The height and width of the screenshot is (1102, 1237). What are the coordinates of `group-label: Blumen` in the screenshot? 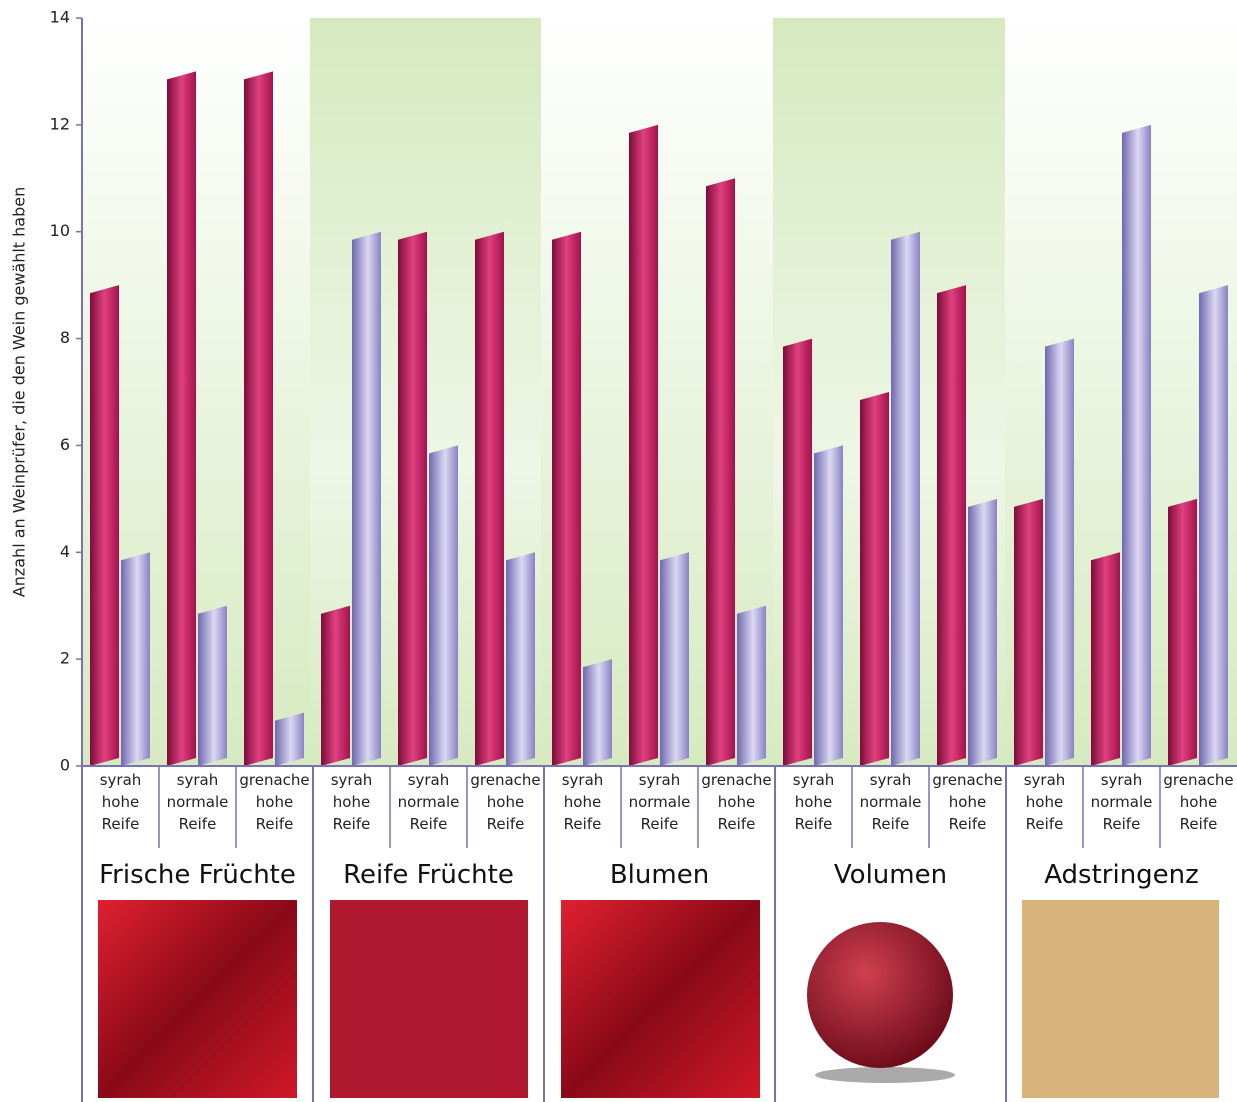 It's located at (659, 875).